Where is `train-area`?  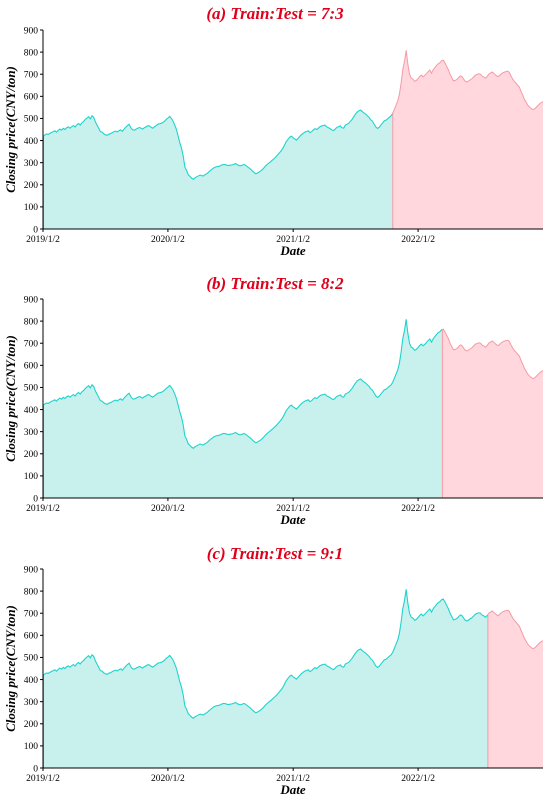 train-area is located at coordinates (218, 169).